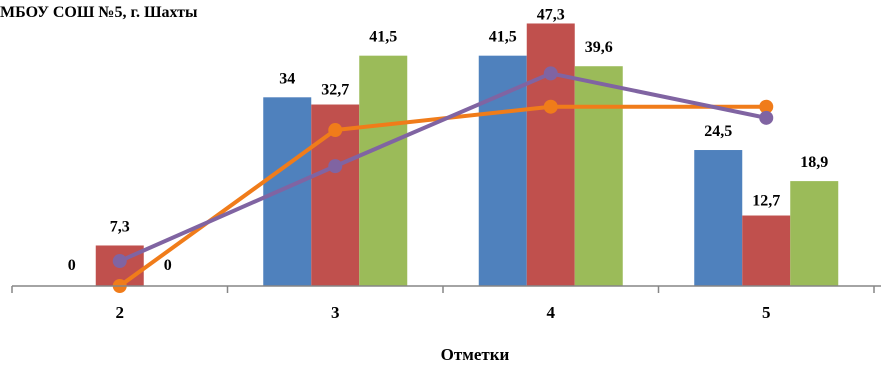 The width and height of the screenshot is (881, 366). I want to click on data-label-s3-4: 39,6, so click(599, 47).